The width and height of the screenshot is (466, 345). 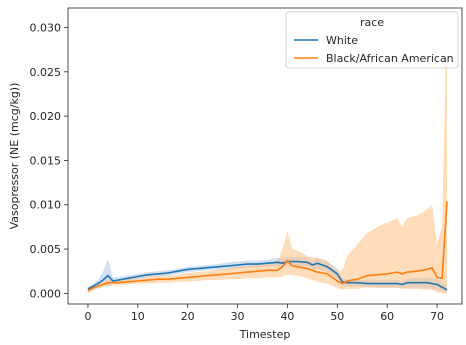 What do you see at coordinates (46, 205) in the screenshot?
I see `y-tick-label: 0.010` at bounding box center [46, 205].